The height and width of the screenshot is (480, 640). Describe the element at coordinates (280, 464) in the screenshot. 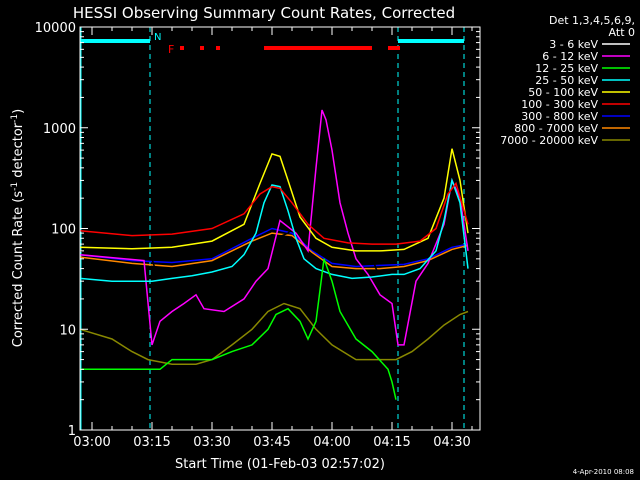

I see `x-axis-label: Start Time (01-Feb-03 02:57:02)` at that location.